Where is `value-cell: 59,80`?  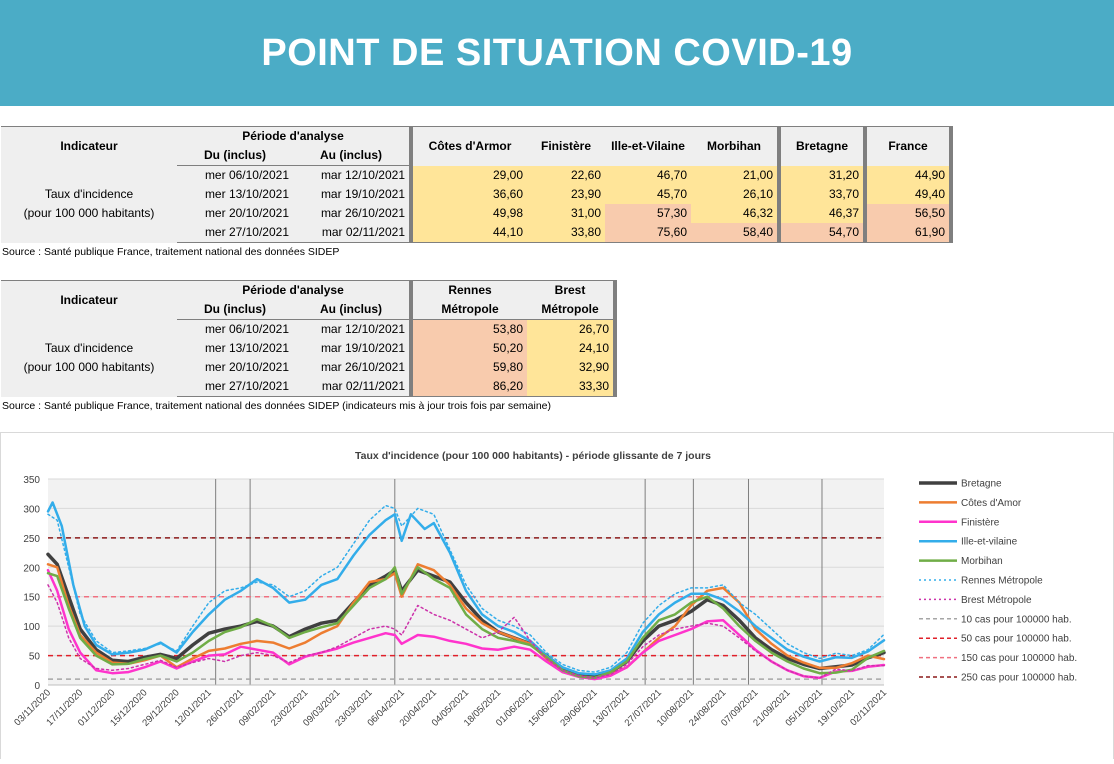
value-cell: 59,80 is located at coordinates (468, 367).